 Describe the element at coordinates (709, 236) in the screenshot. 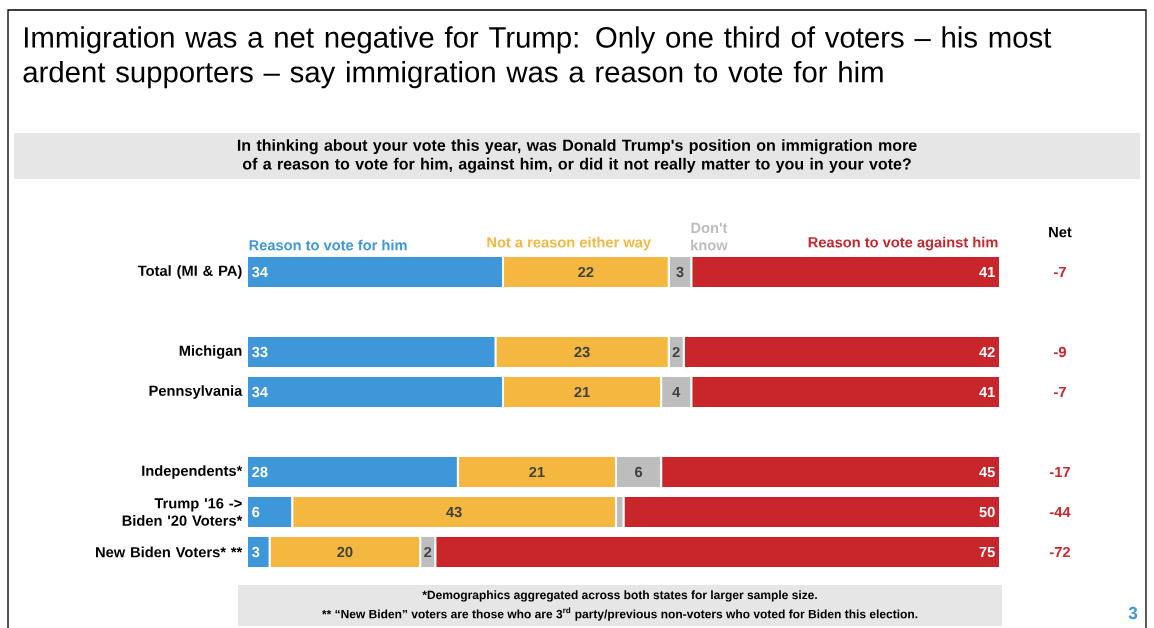

I see `series-label: Don't know` at that location.